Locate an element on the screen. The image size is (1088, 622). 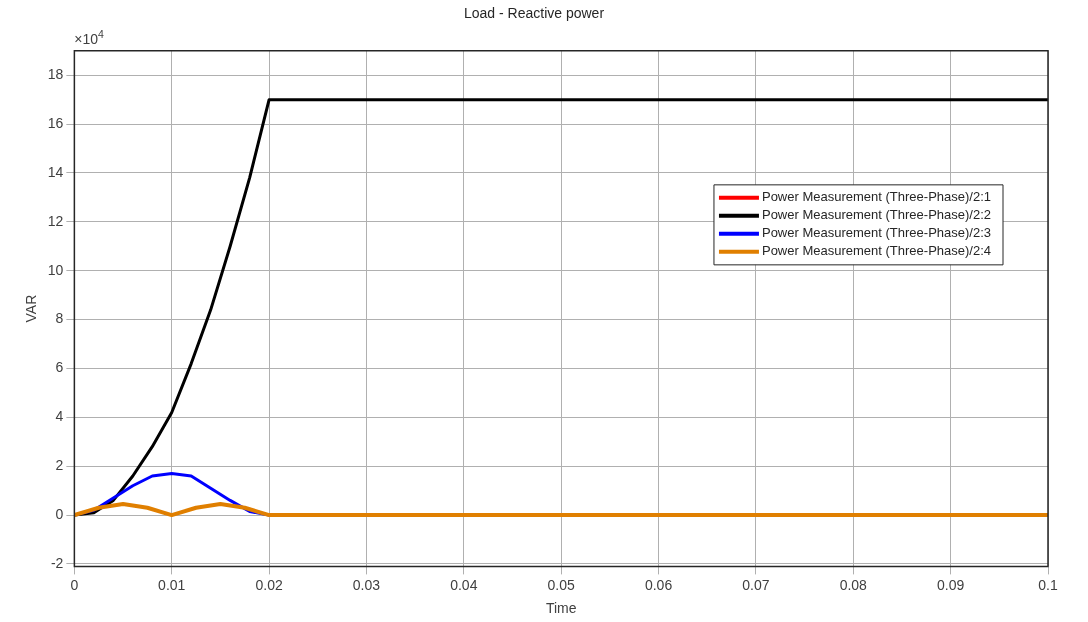
chart-title: Load - Reactive power is located at coordinates (534, 13).